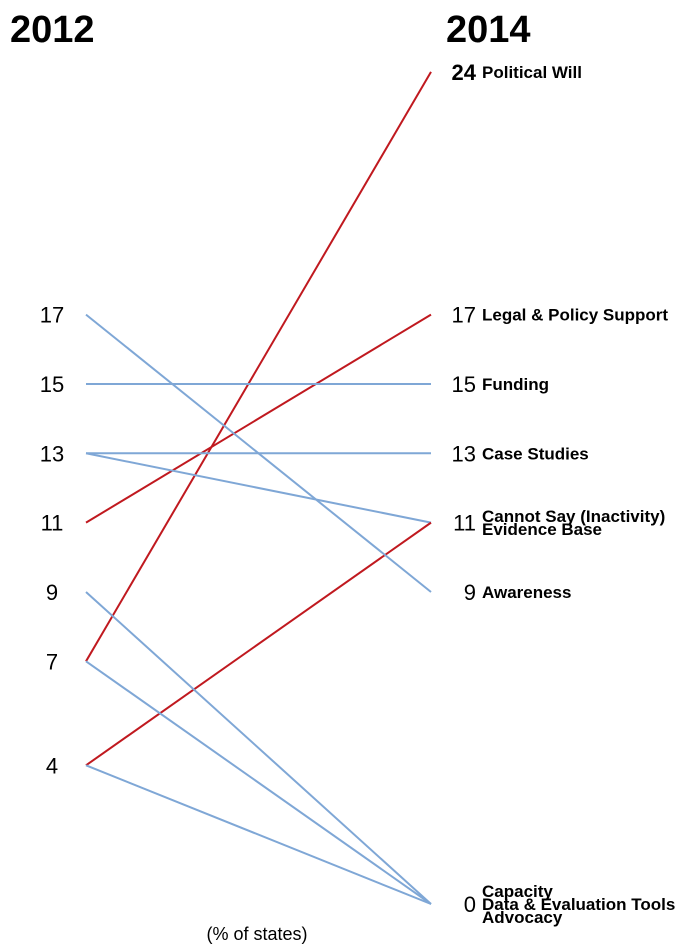 The width and height of the screenshot is (688, 945). What do you see at coordinates (52, 541) in the screenshot?
I see `left-value-labels: 17 15 13 11 9 7 4` at bounding box center [52, 541].